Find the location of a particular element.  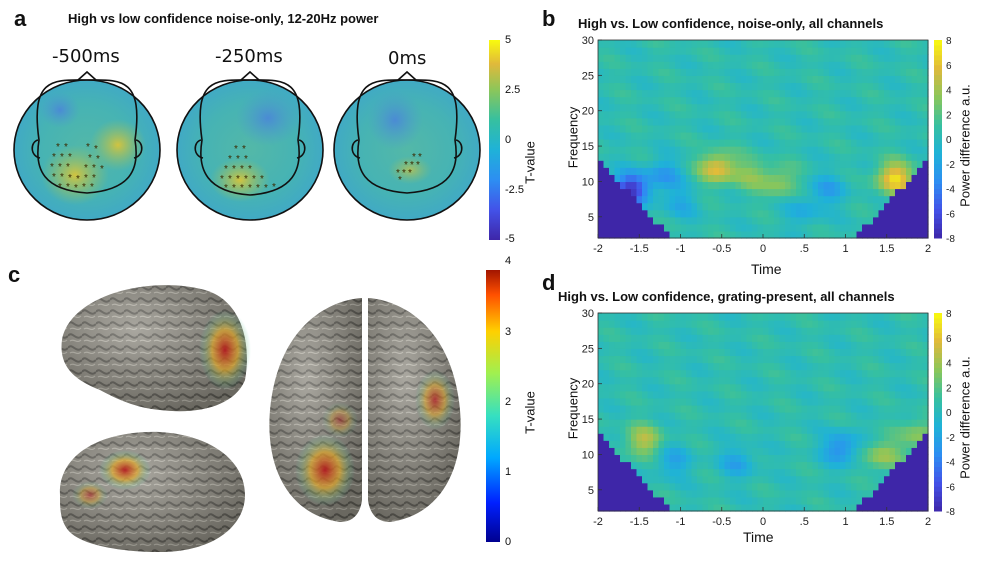

x-tick-label: 2 is located at coordinates (928, 249).